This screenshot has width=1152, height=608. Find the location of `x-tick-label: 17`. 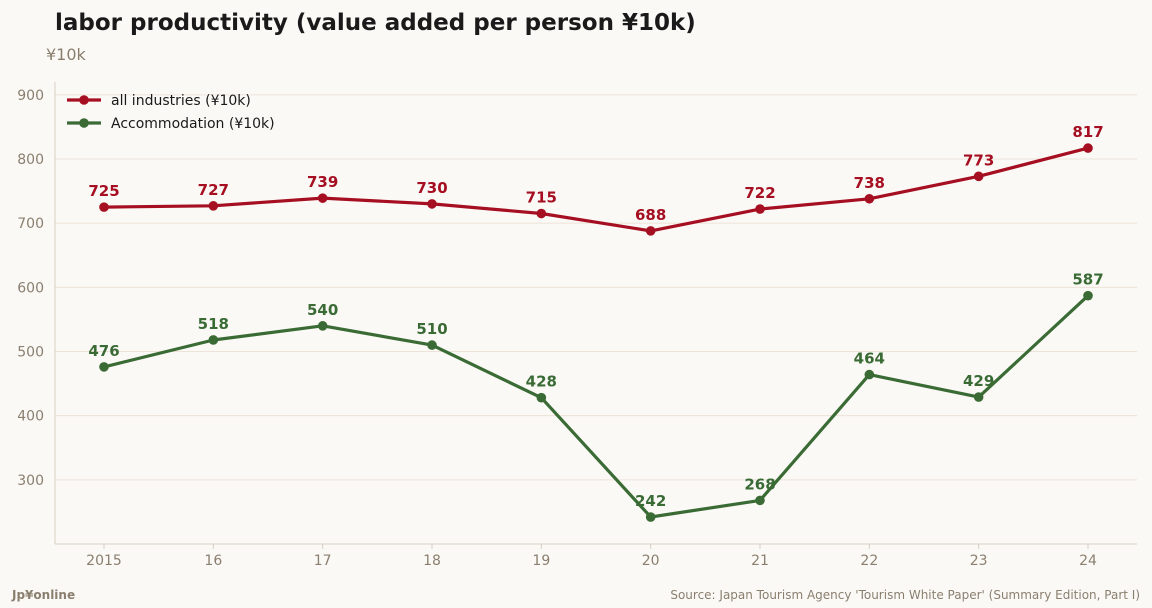

x-tick-label: 17 is located at coordinates (323, 561).